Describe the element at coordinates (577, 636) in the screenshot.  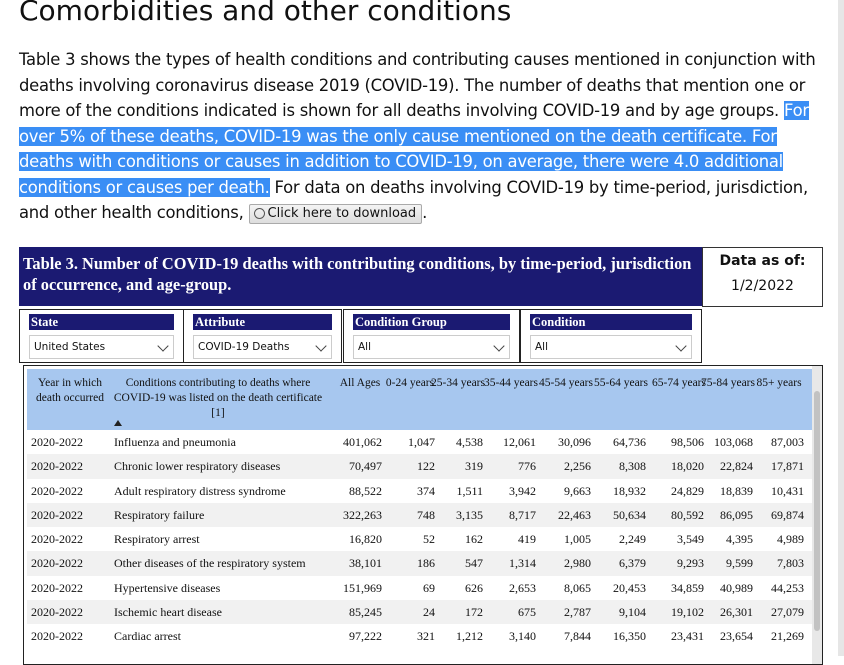
I see `table-cell: 7,844` at that location.